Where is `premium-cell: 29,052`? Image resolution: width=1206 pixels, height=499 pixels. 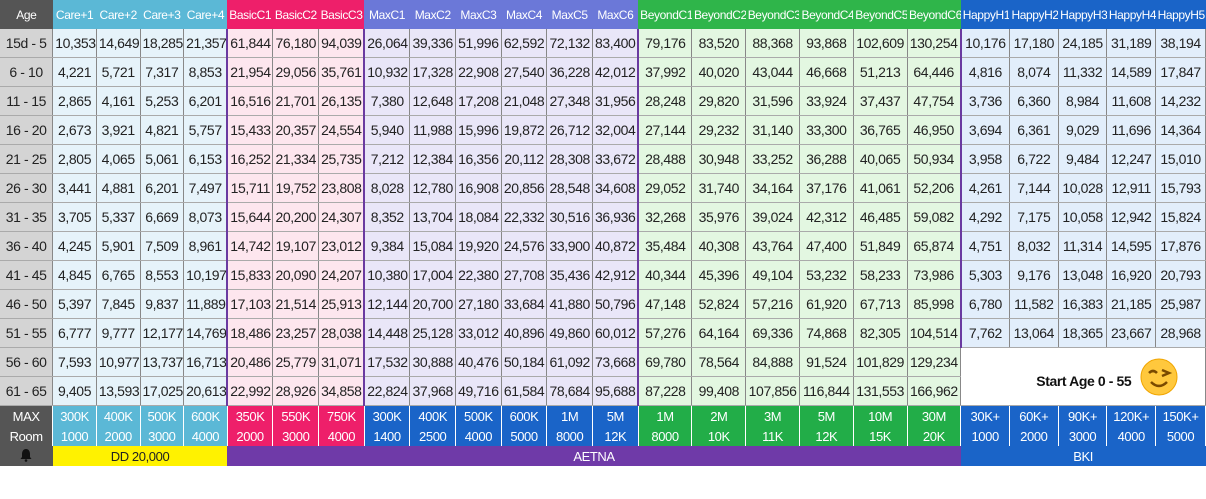 premium-cell: 29,052 is located at coordinates (665, 188).